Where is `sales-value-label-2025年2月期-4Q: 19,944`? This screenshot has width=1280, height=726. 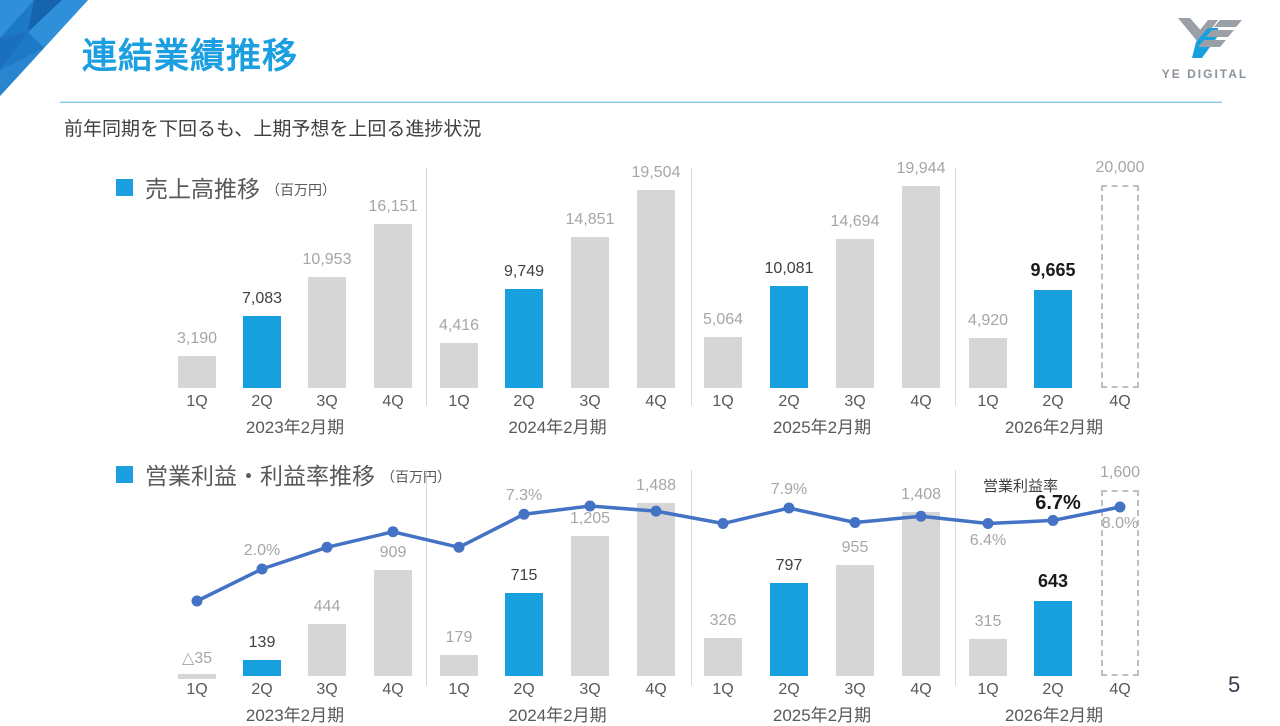 sales-value-label-2025年2月期-4Q: 19,944 is located at coordinates (921, 168).